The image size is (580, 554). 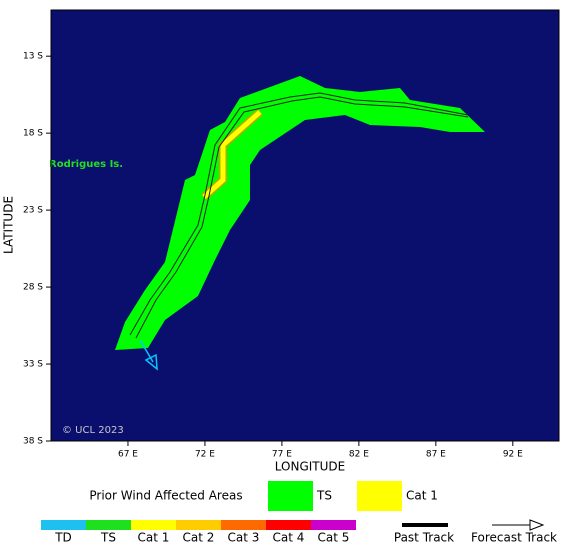 What do you see at coordinates (33, 57) in the screenshot?
I see `y-tick-label: 13 S` at bounding box center [33, 57].